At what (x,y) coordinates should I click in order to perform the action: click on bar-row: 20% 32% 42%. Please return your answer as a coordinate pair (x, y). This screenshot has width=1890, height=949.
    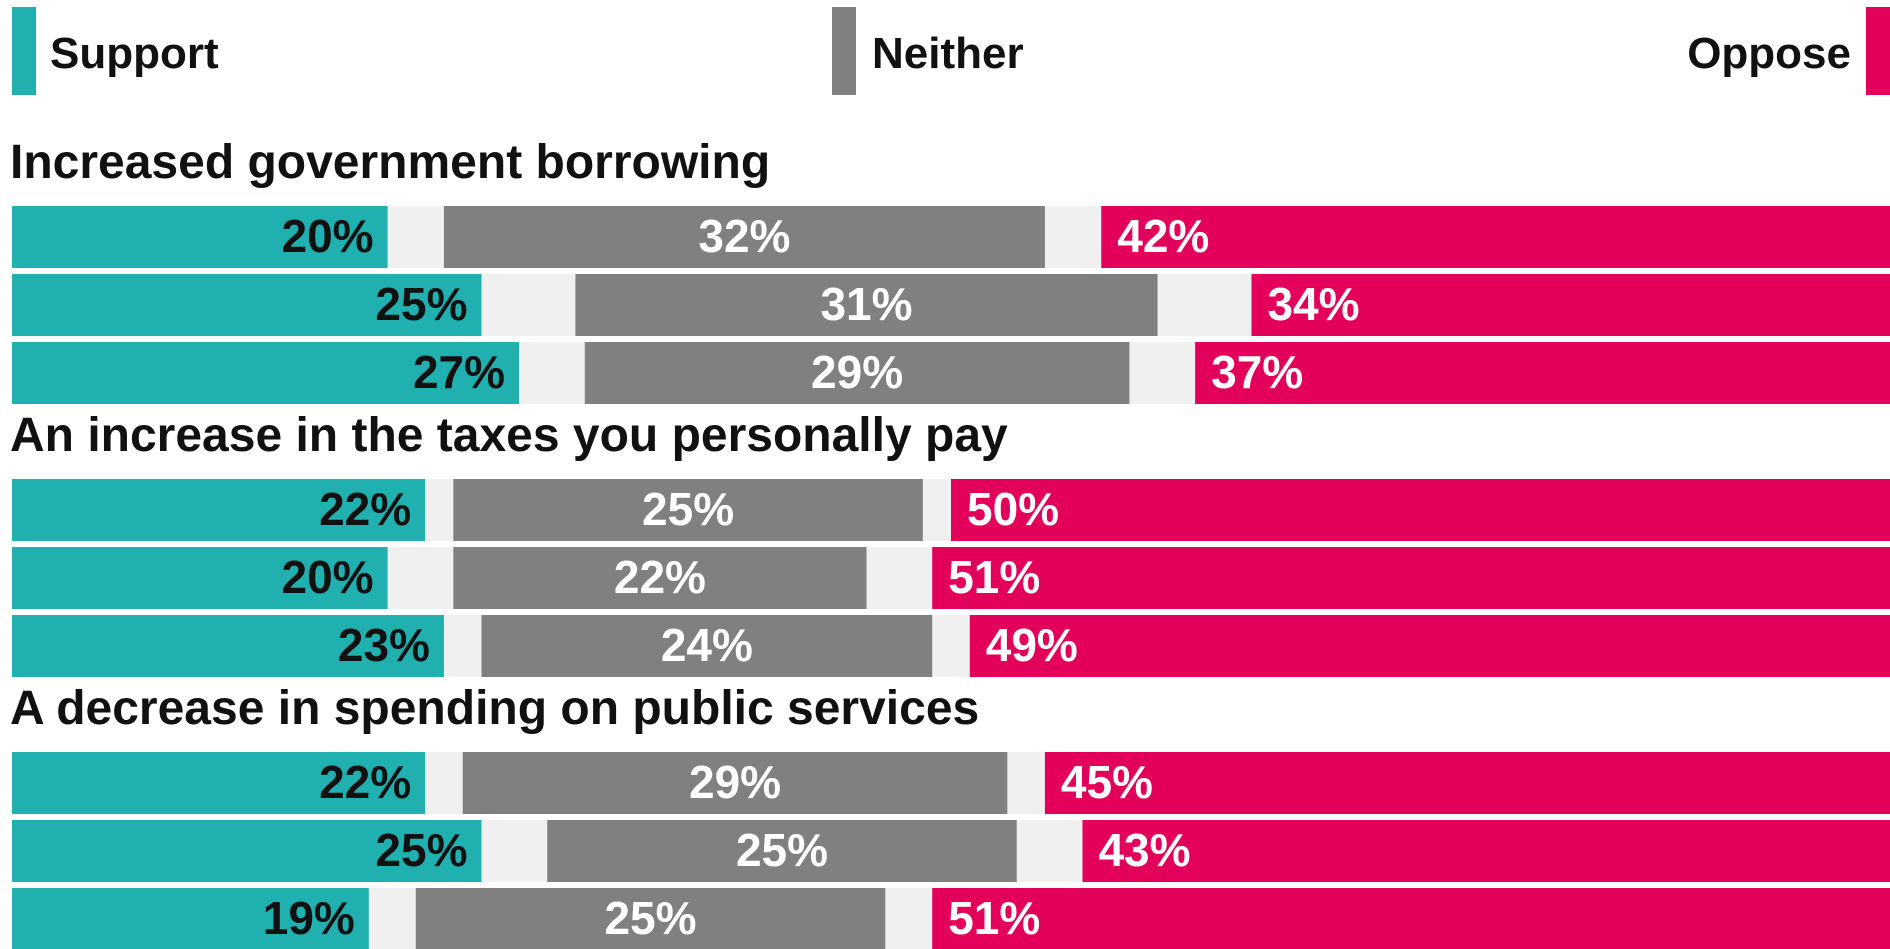
    Looking at the image, I should click on (951, 237).